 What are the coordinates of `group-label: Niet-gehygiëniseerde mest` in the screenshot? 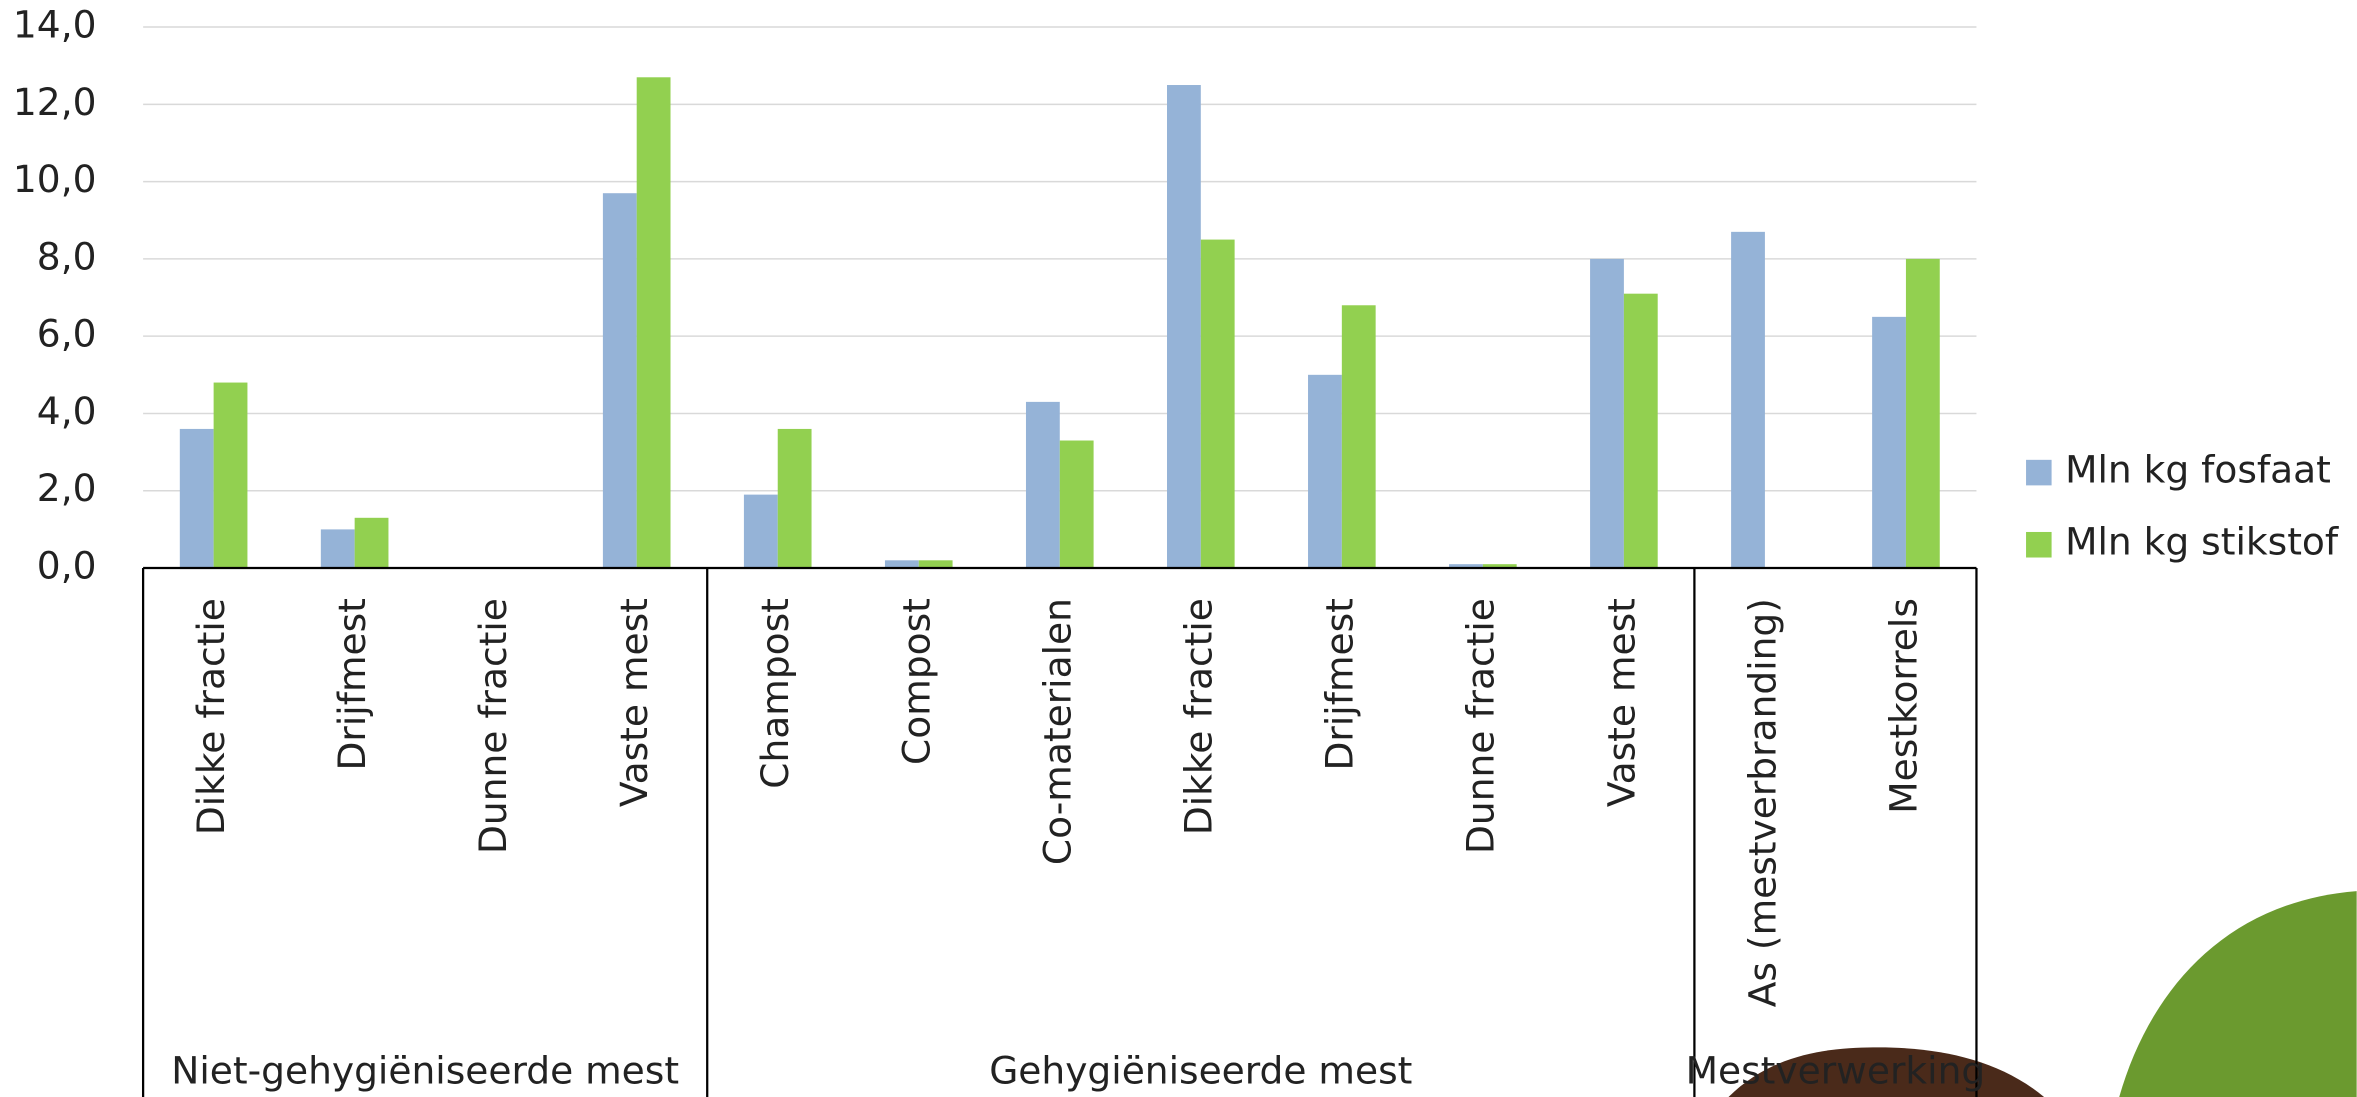 It's located at (425, 1070).